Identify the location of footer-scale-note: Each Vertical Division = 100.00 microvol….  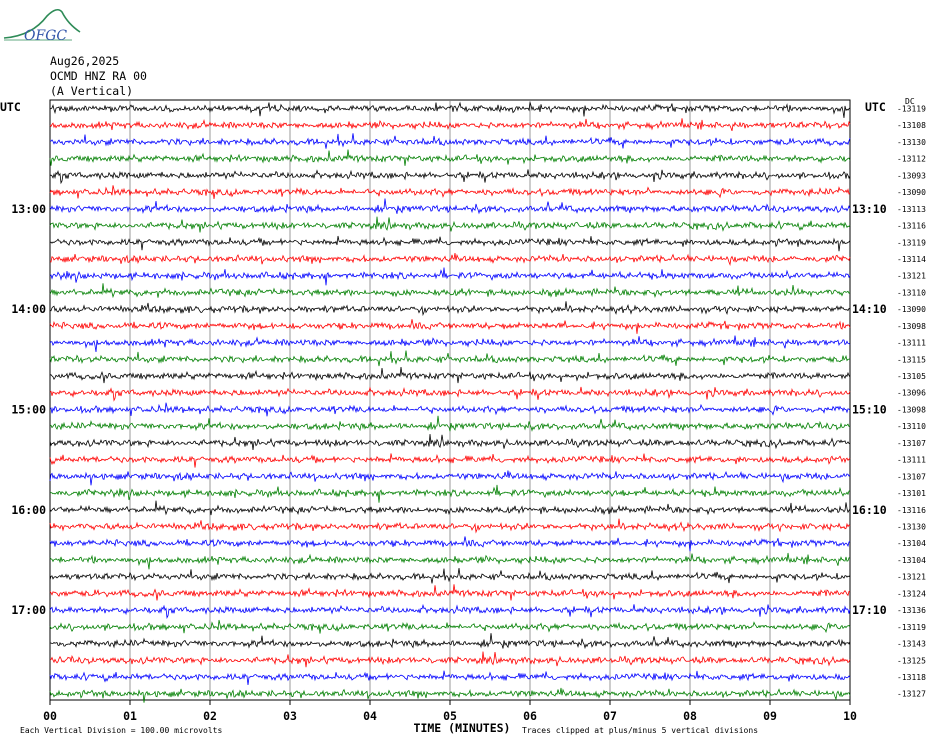
(121, 730).